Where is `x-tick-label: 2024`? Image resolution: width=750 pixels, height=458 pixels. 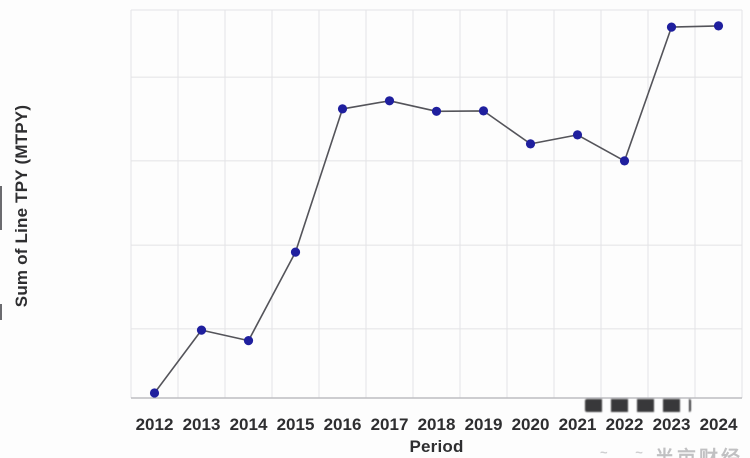
x-tick-label: 2024 is located at coordinates (719, 424).